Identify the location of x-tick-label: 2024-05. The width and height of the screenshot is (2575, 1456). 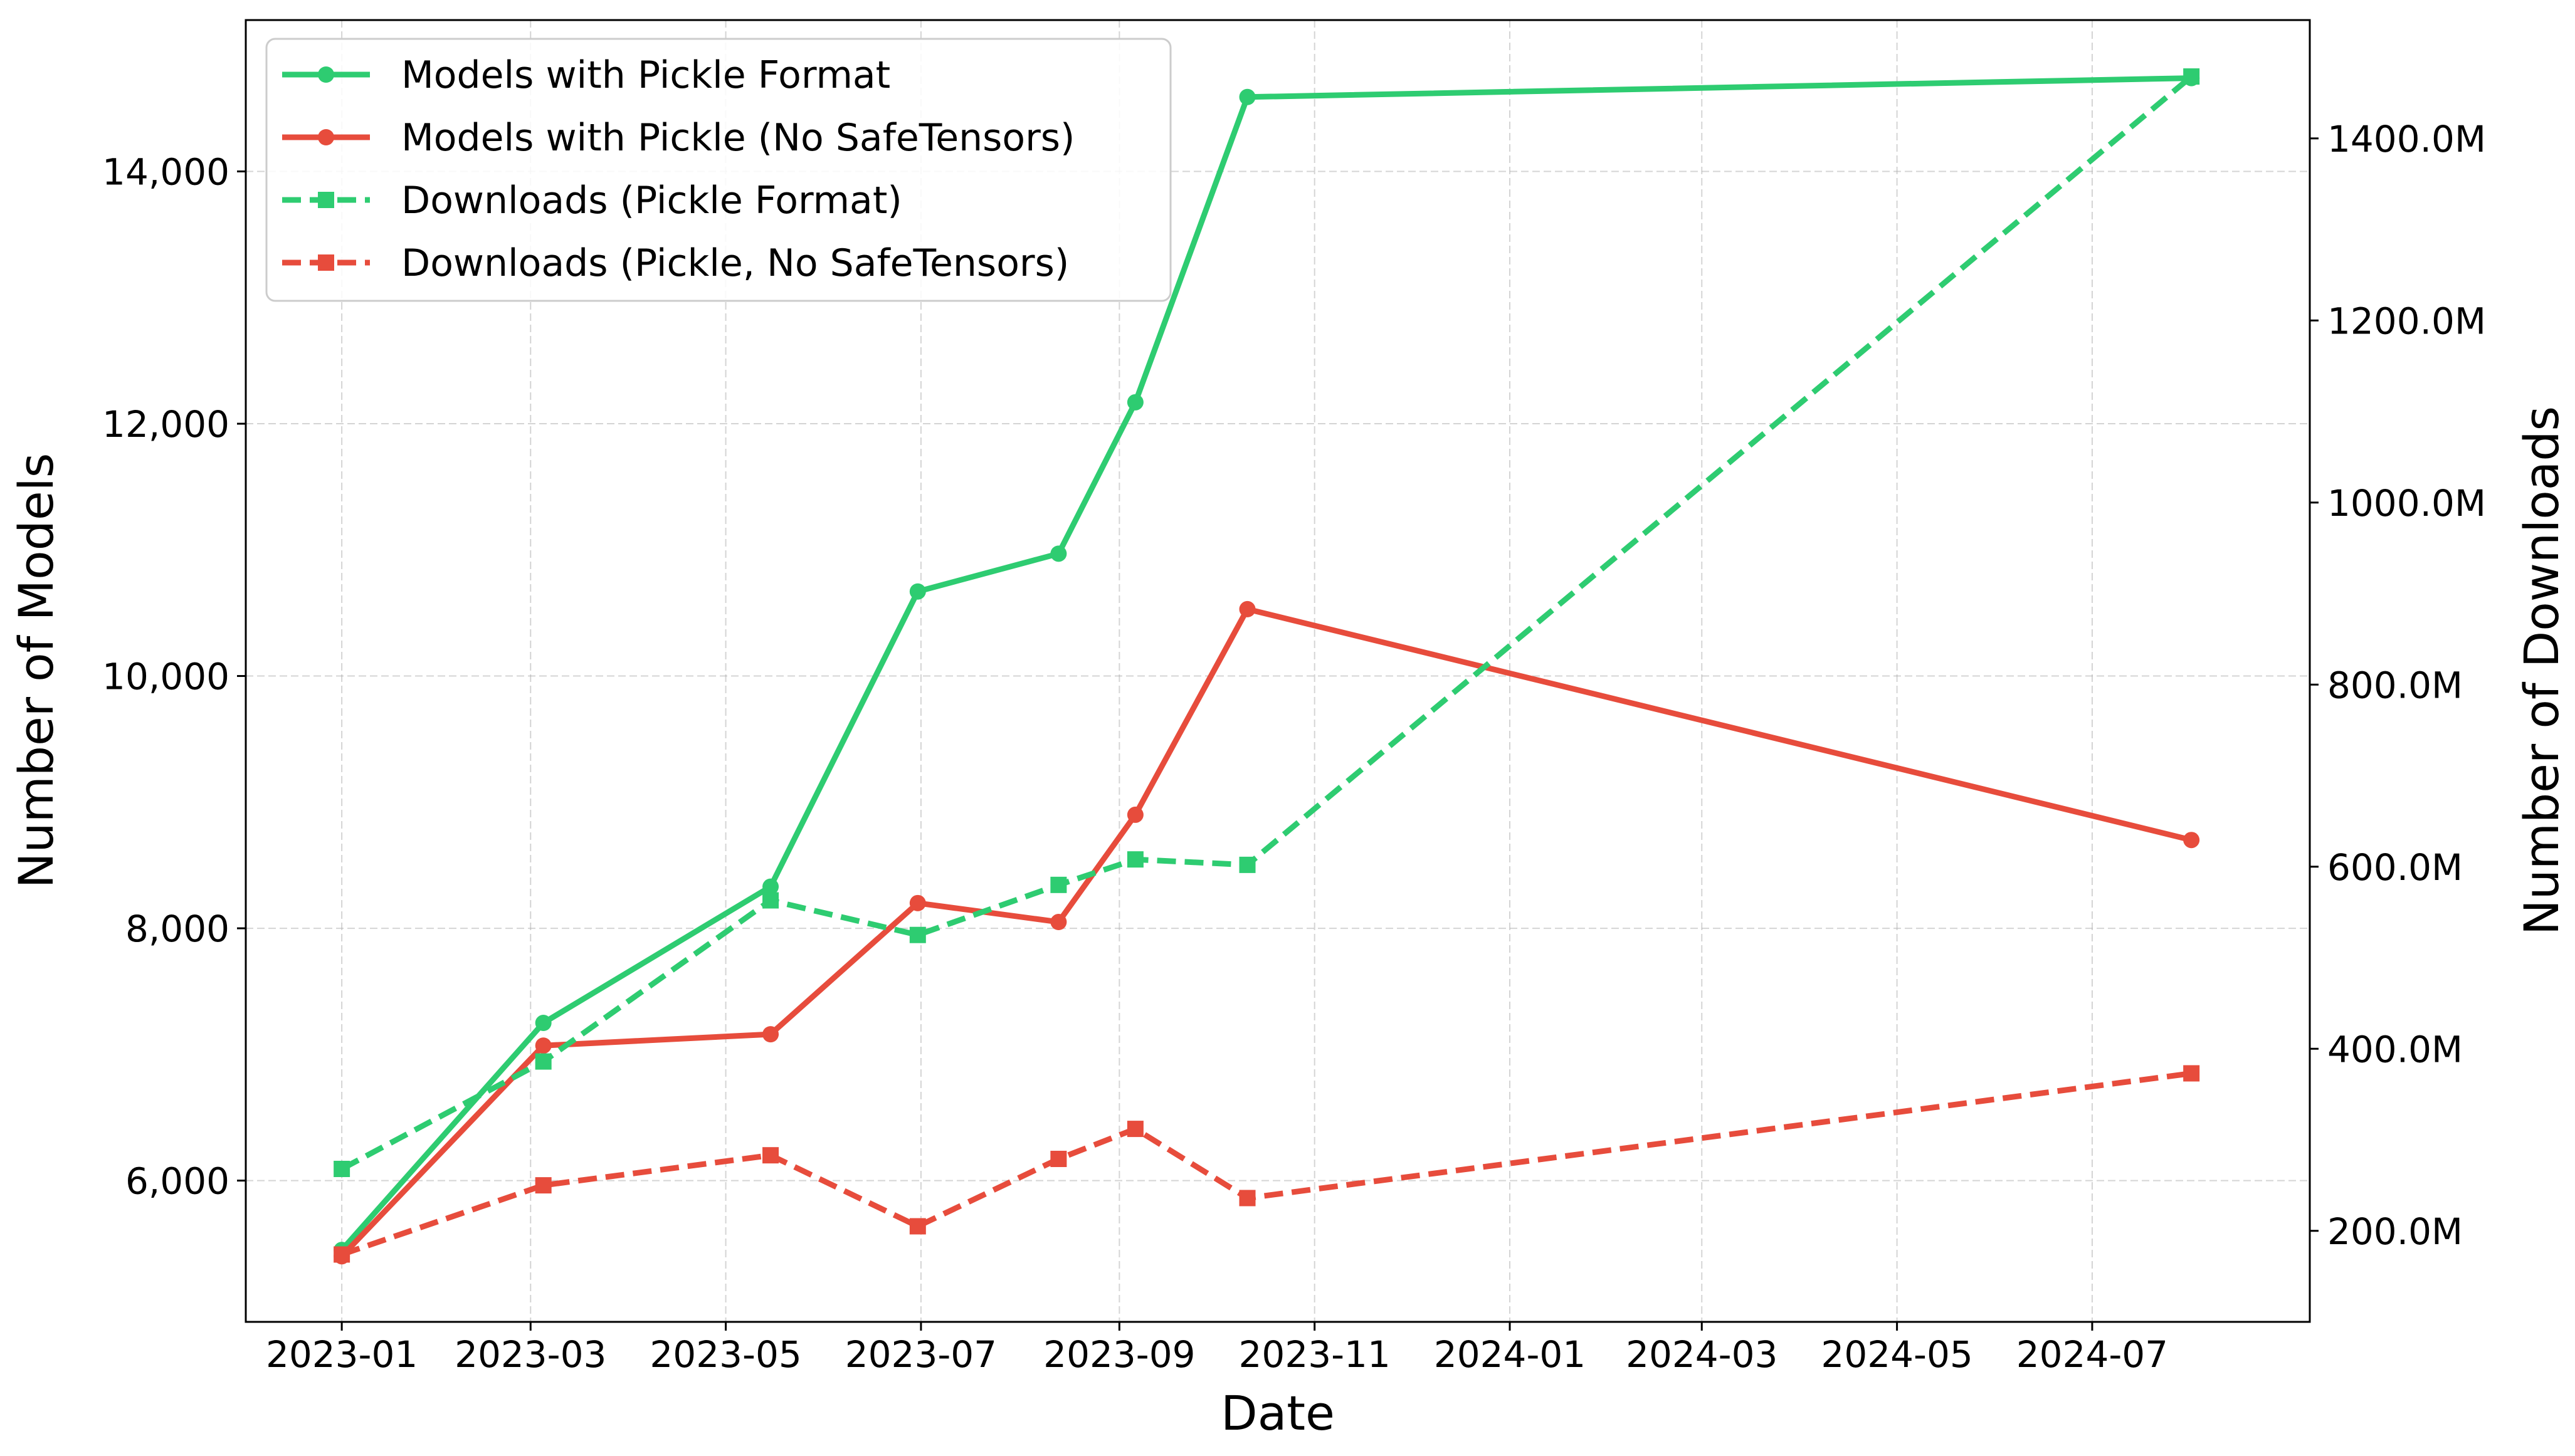
(1896, 1354).